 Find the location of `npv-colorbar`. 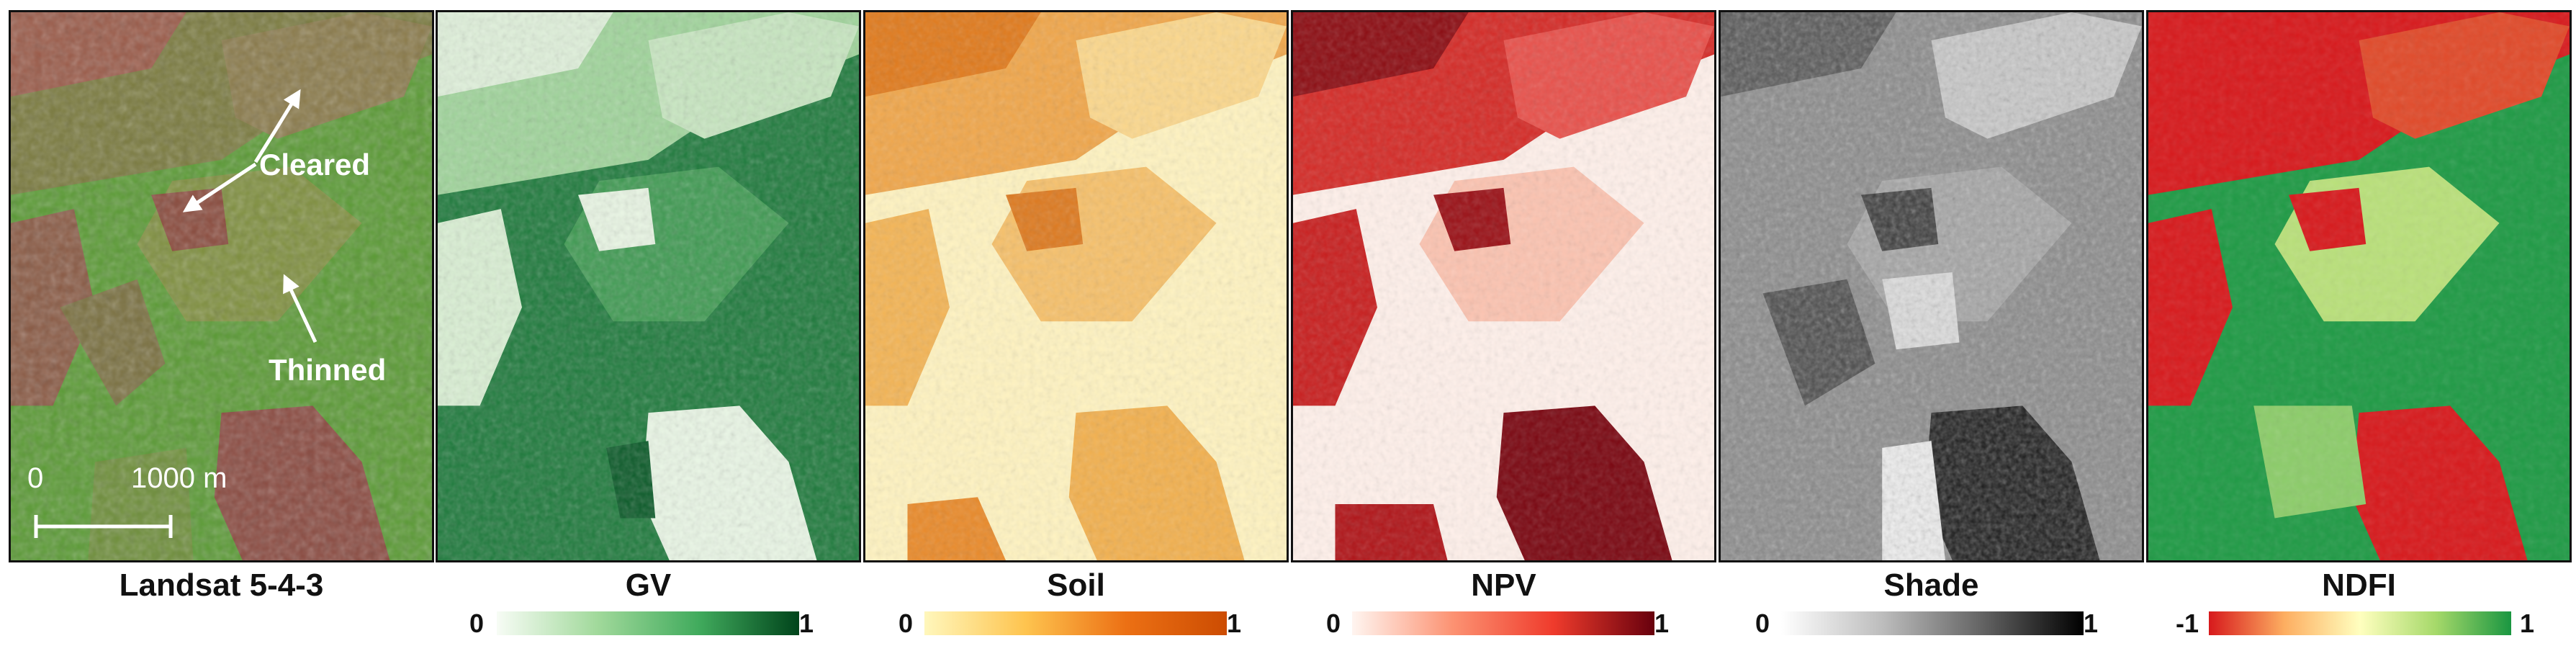

npv-colorbar is located at coordinates (1503, 623).